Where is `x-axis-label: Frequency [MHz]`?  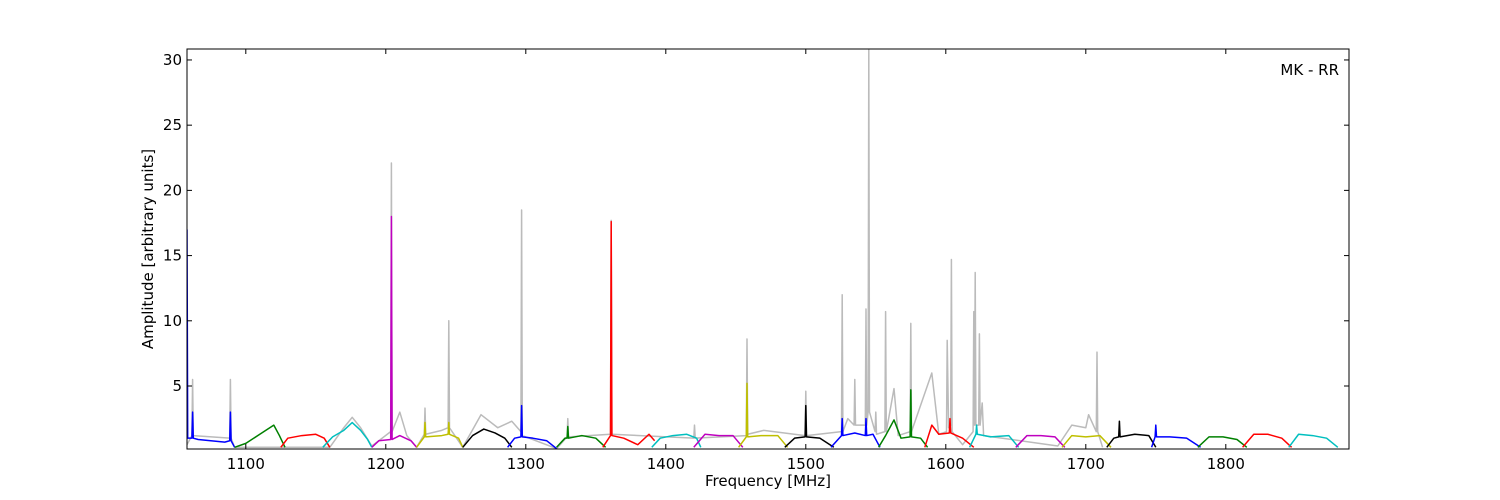
x-axis-label: Frequency [MHz] is located at coordinates (768, 481).